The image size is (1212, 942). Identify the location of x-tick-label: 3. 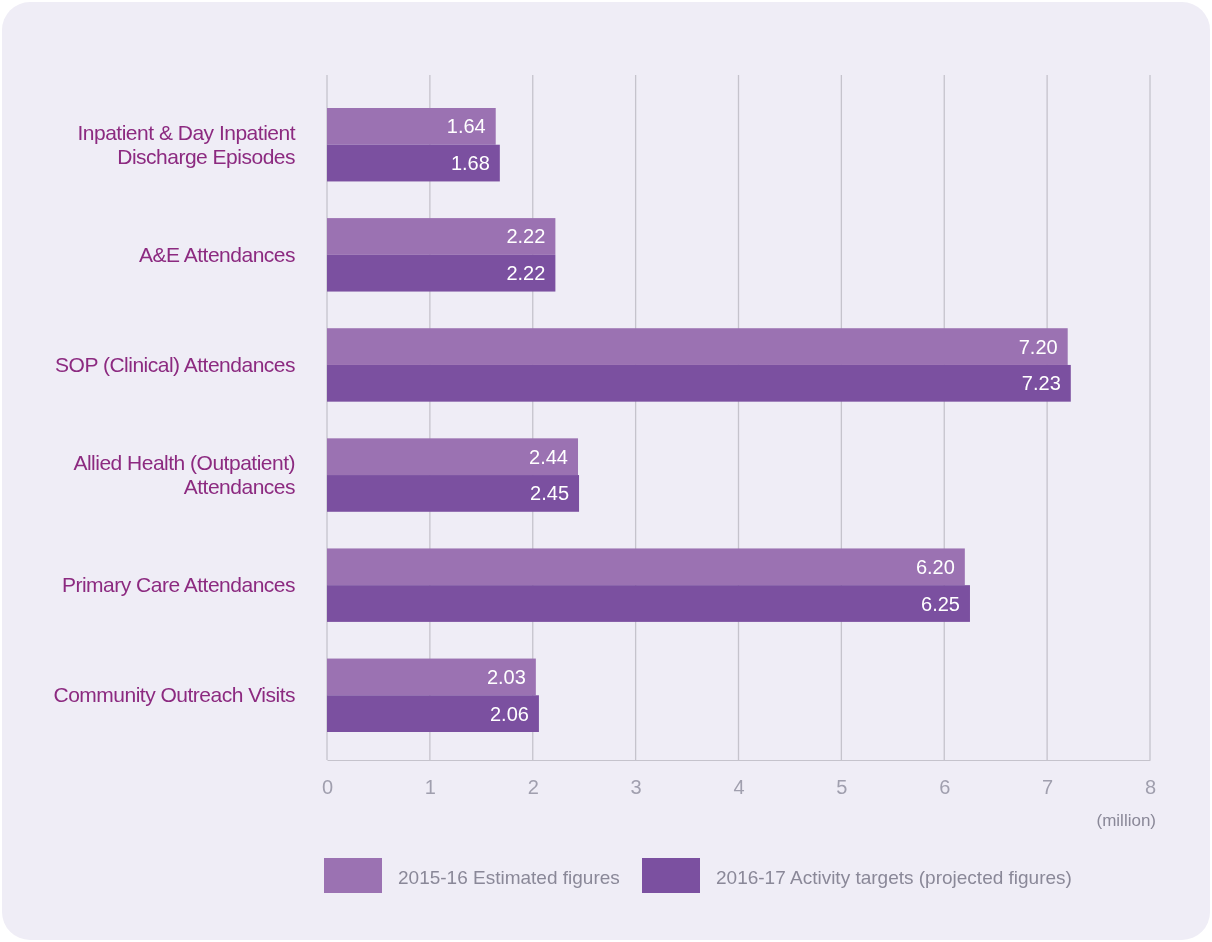
(636, 787).